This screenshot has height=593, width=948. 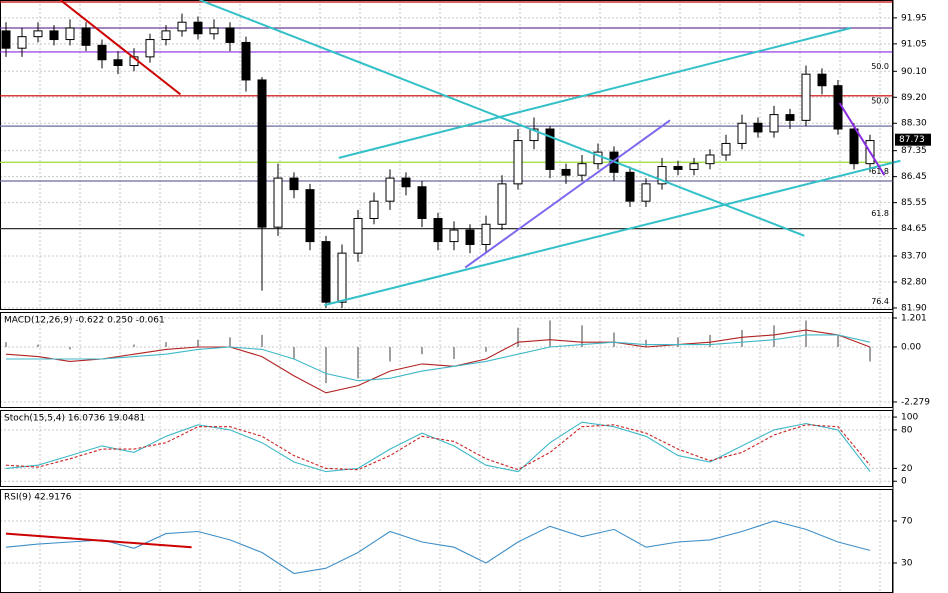 What do you see at coordinates (914, 151) in the screenshot?
I see `y-tick-label: 87.35` at bounding box center [914, 151].